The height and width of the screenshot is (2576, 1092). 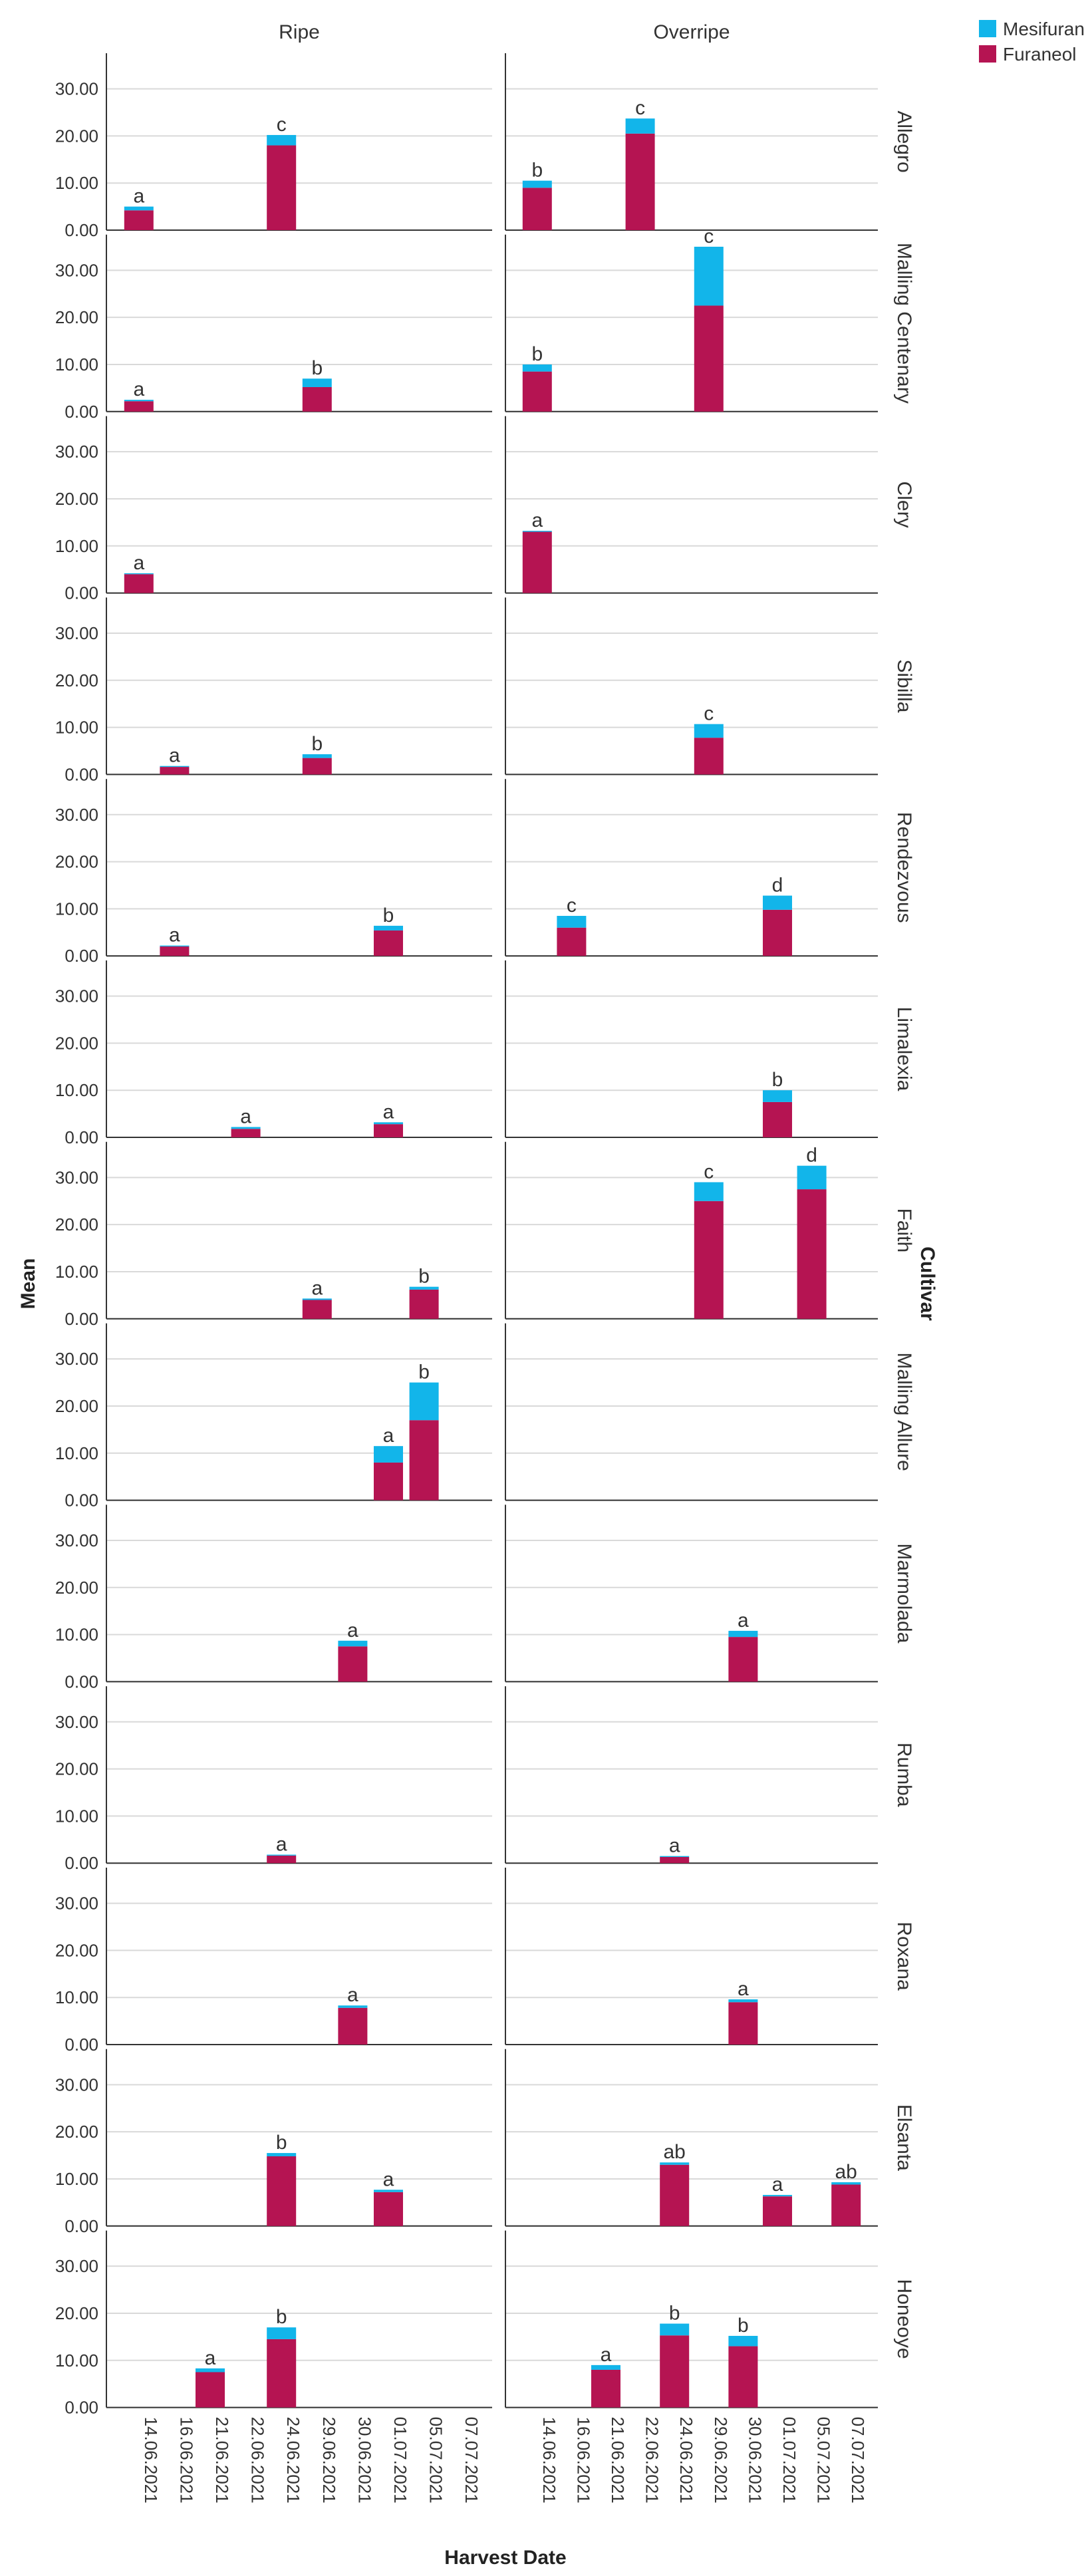 What do you see at coordinates (317, 1309) in the screenshot?
I see `bar-furaneol-faith-ripe` at bounding box center [317, 1309].